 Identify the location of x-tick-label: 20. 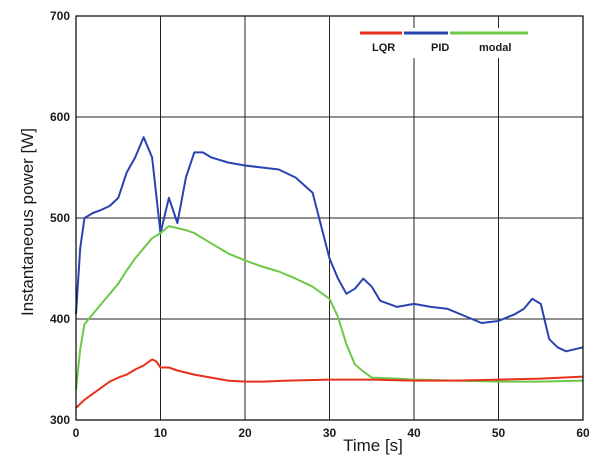
(245, 433).